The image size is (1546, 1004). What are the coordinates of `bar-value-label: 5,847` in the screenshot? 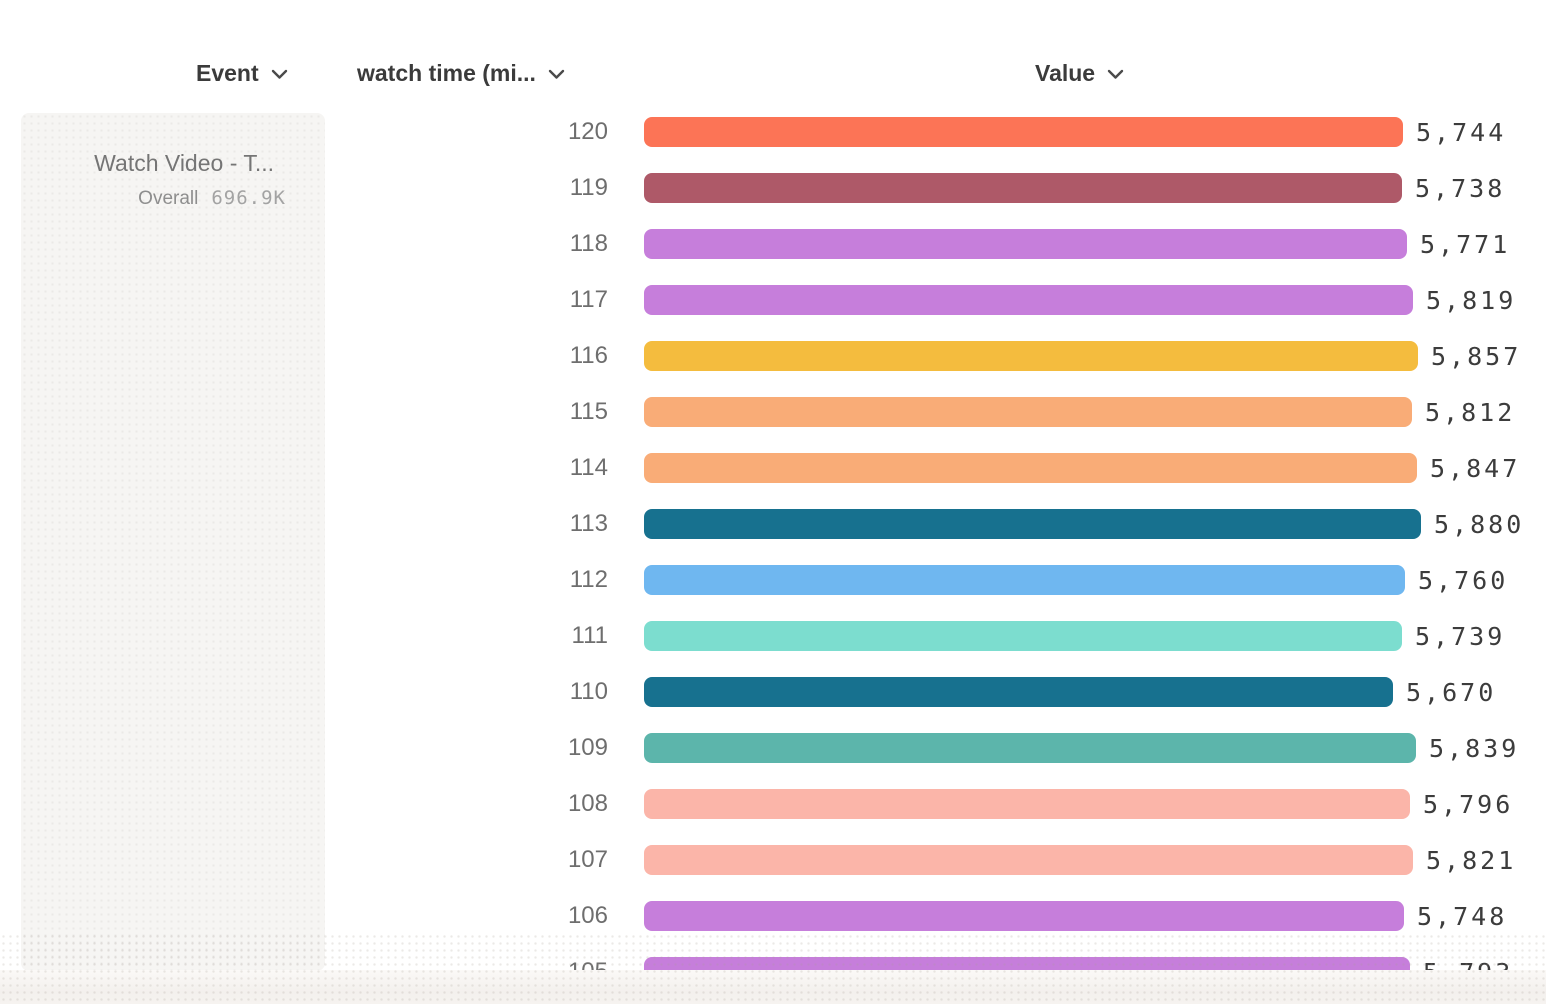 It's located at (1475, 468).